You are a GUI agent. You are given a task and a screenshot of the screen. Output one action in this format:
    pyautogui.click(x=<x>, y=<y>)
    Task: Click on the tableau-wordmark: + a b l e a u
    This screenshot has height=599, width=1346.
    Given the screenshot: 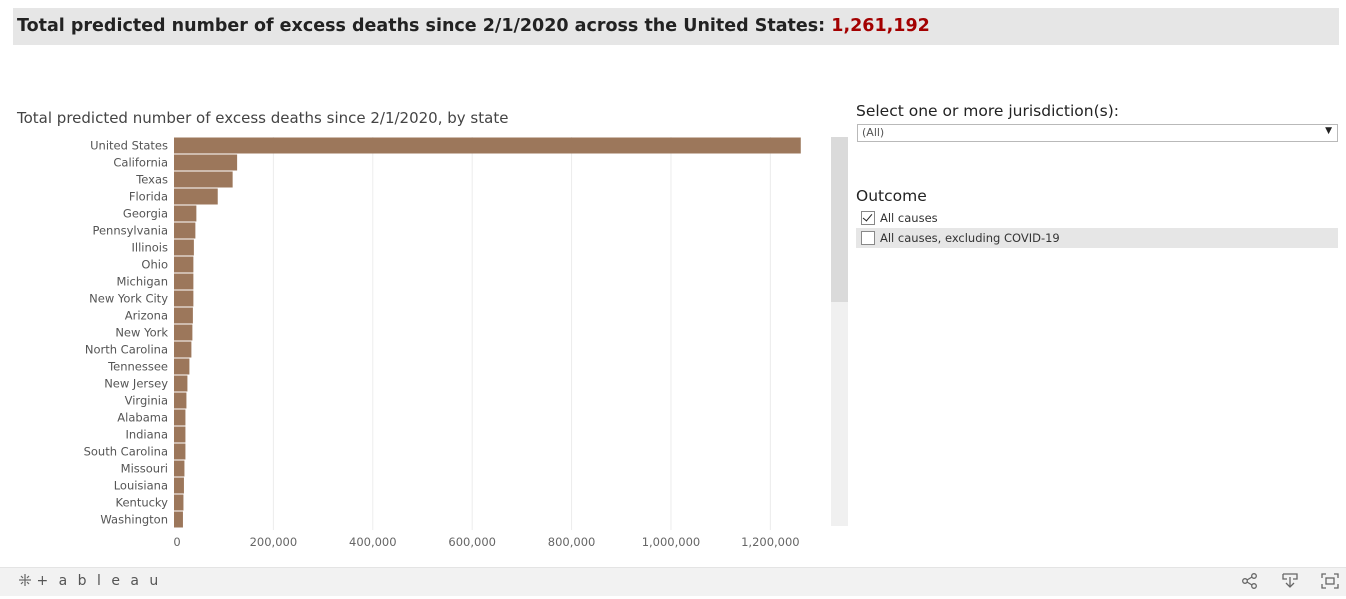 What is the action you would take?
    pyautogui.click(x=99, y=581)
    